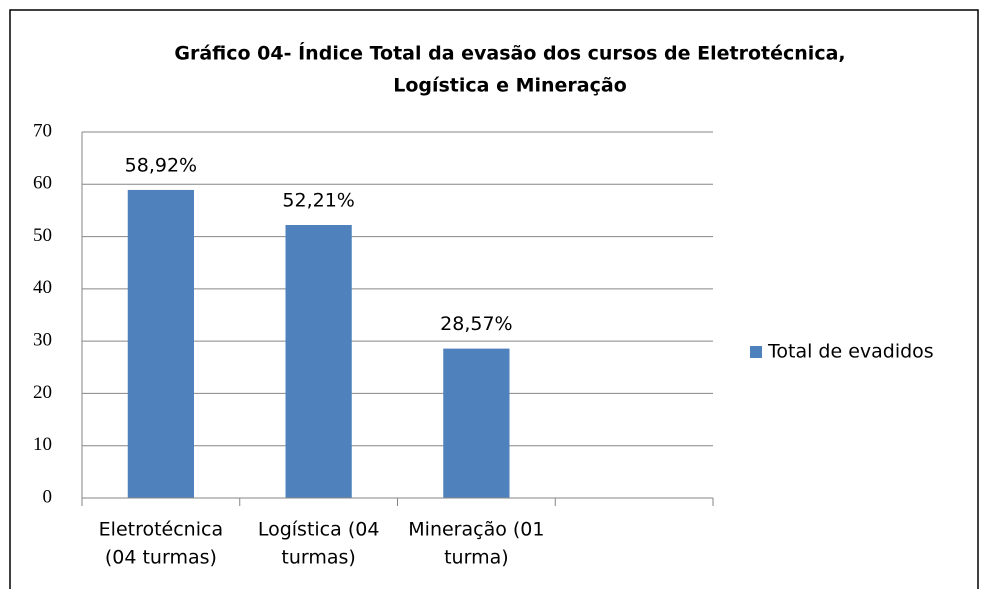 The height and width of the screenshot is (589, 990). What do you see at coordinates (161, 530) in the screenshot?
I see `x-tick-label: Eletrotécnica` at bounding box center [161, 530].